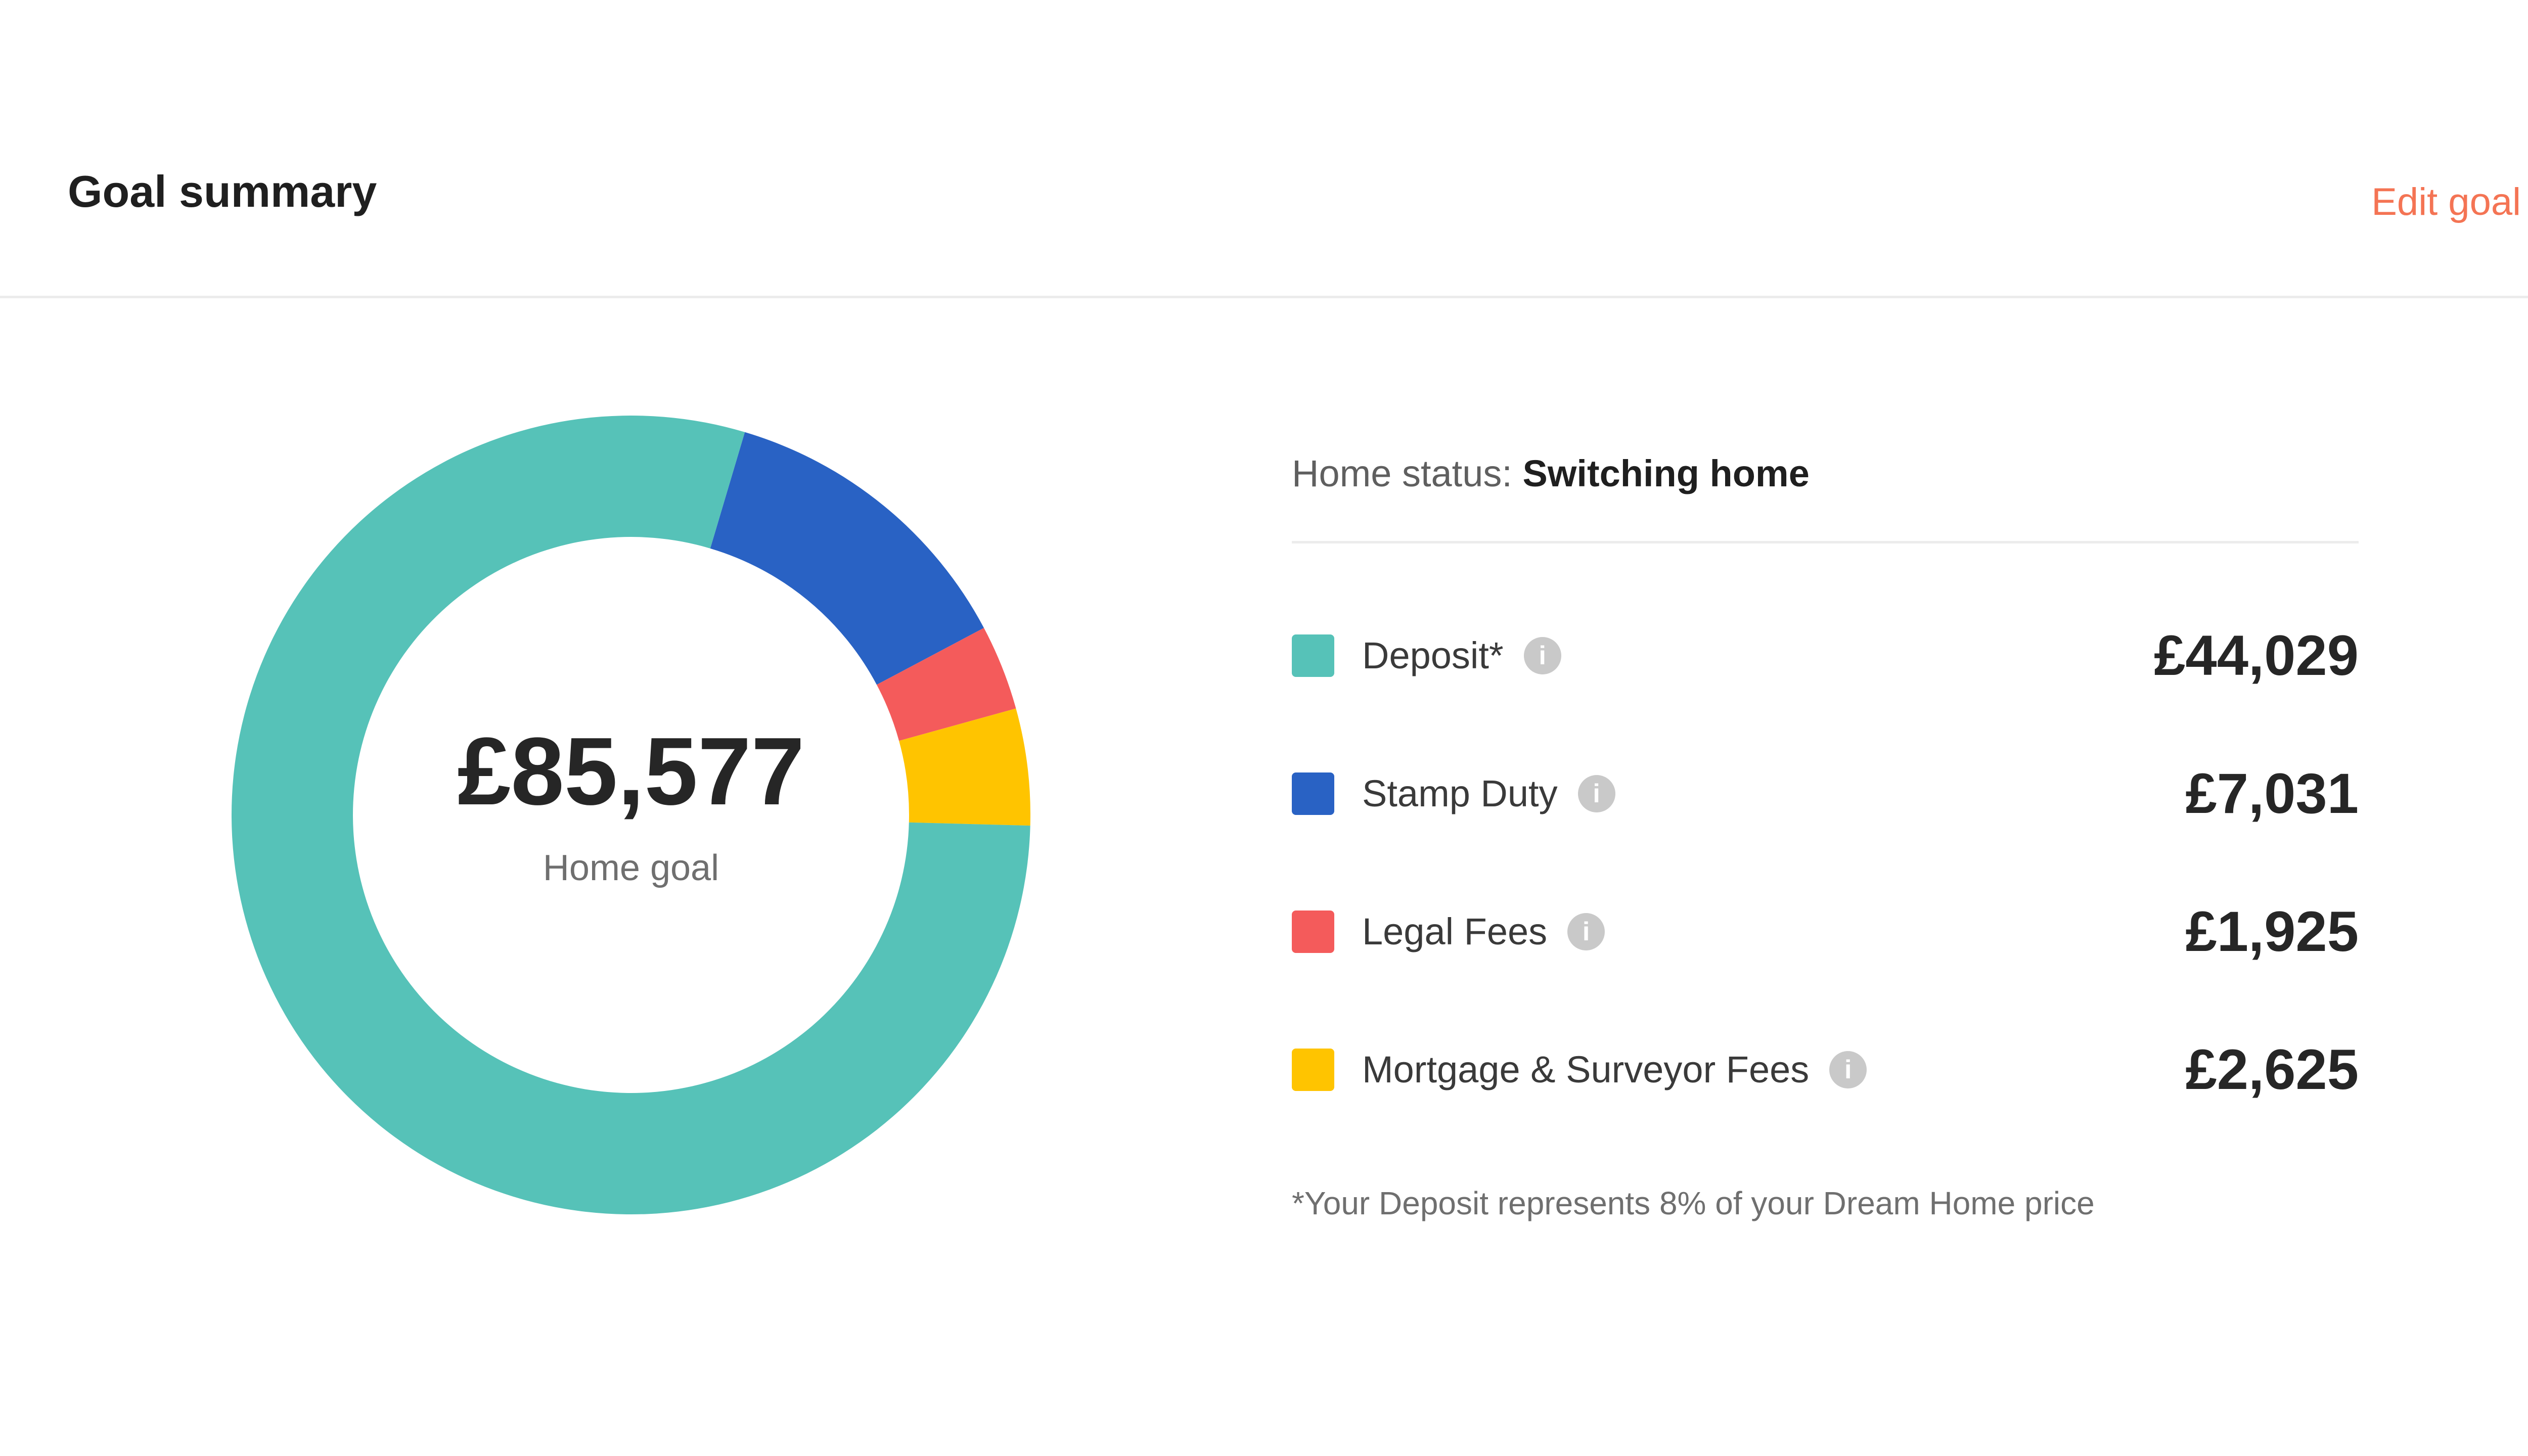 The width and height of the screenshot is (2528, 1456). Describe the element at coordinates (1460, 793) in the screenshot. I see `stamp-duty-label: Stamp Duty` at that location.